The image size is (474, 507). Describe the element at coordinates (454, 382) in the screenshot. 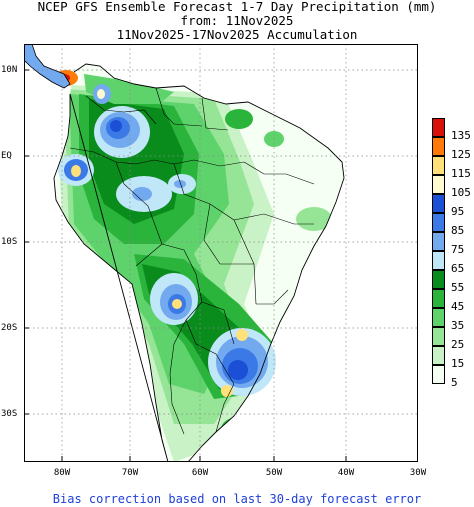

I see `legend-label: 5` at that location.